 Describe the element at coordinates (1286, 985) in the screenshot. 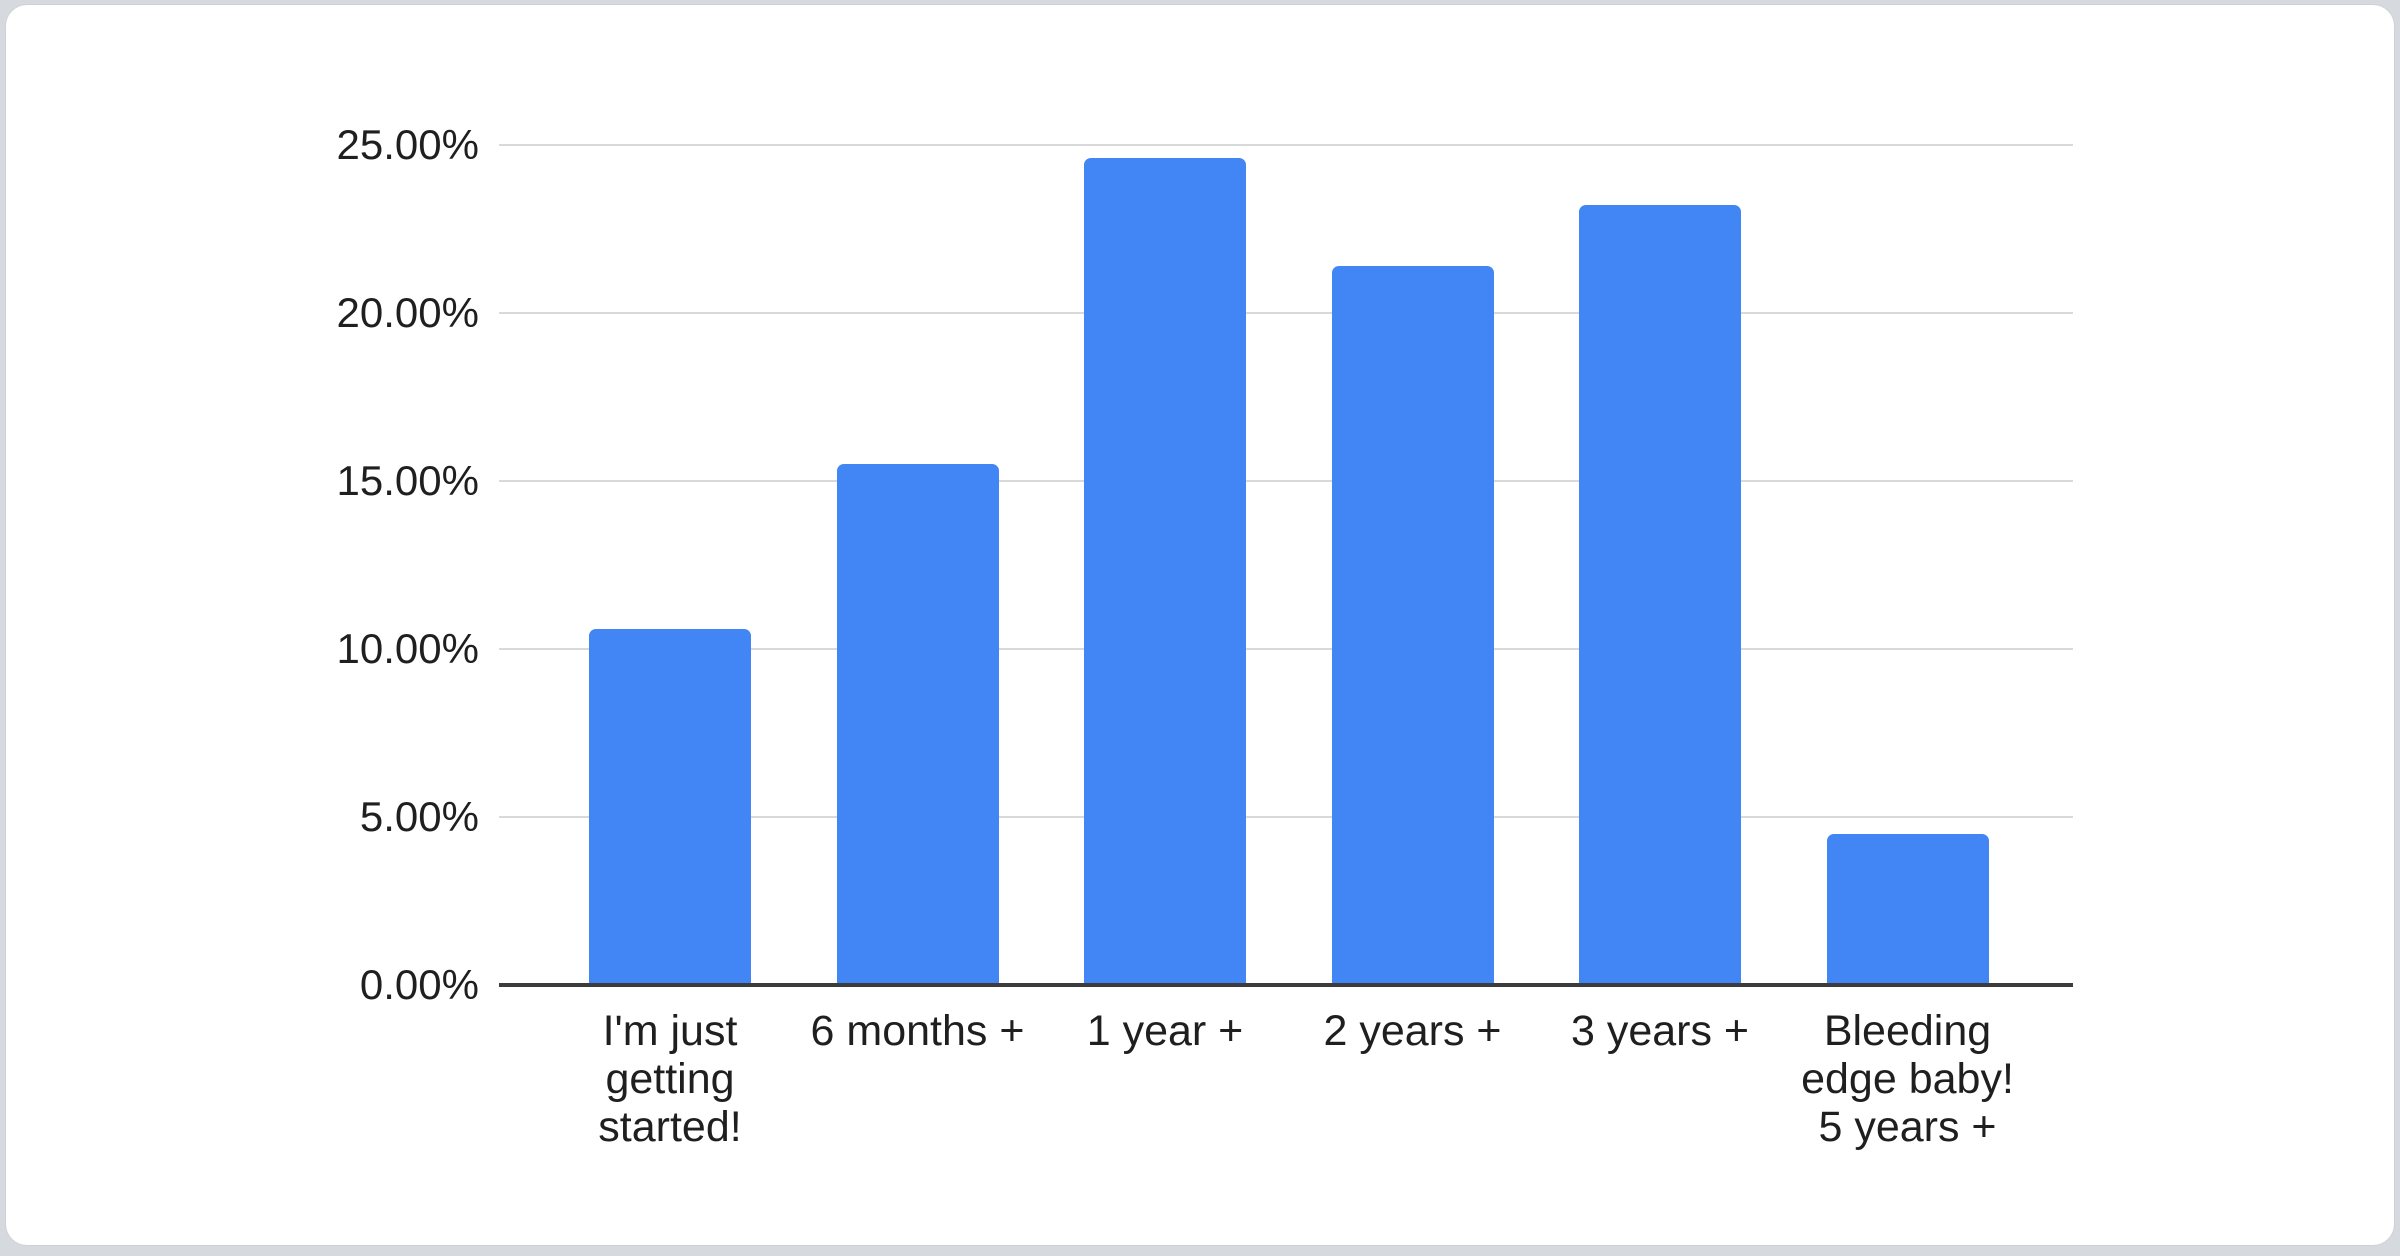

I see `x-axis-line` at that location.